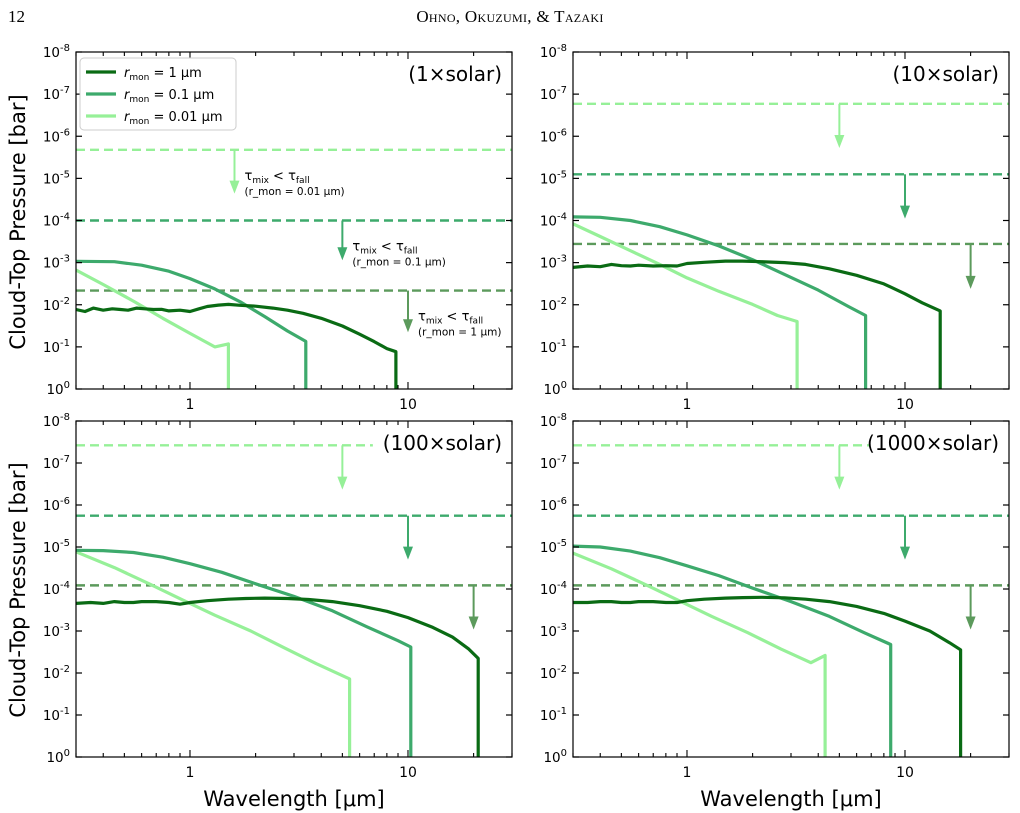 This screenshot has height=813, width=1020. I want to click on annotation-radius: (r_mon = 0.1 μm), so click(399, 263).